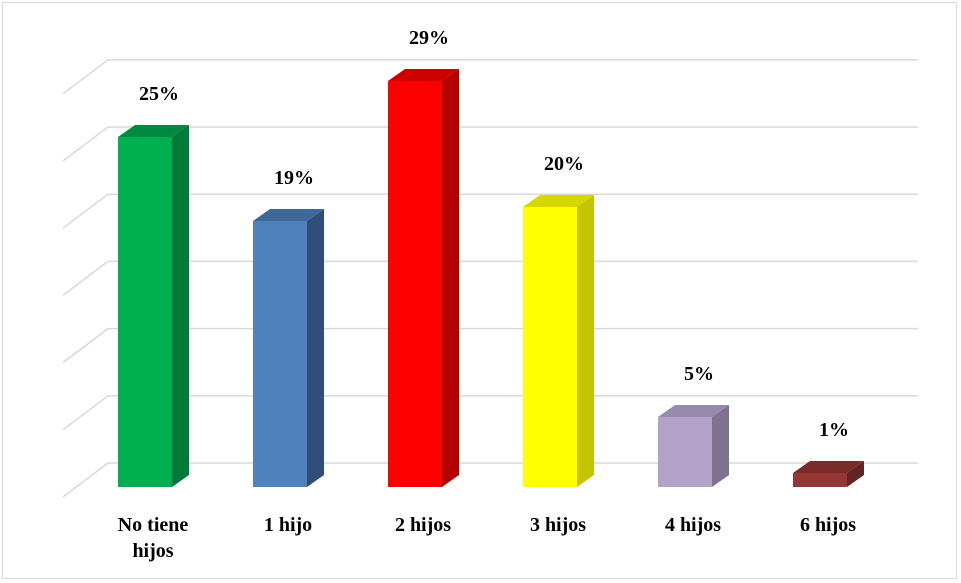  What do you see at coordinates (159, 94) in the screenshot?
I see `data-label-1: 25%` at bounding box center [159, 94].